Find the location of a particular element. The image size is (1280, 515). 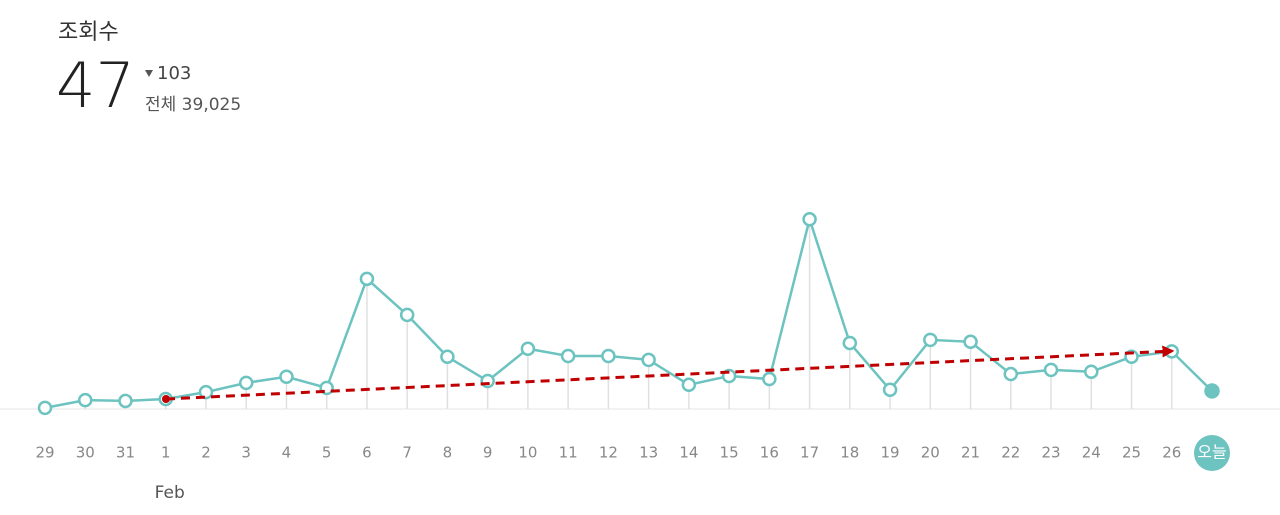

x-tick-label: 8 is located at coordinates (448, 453).